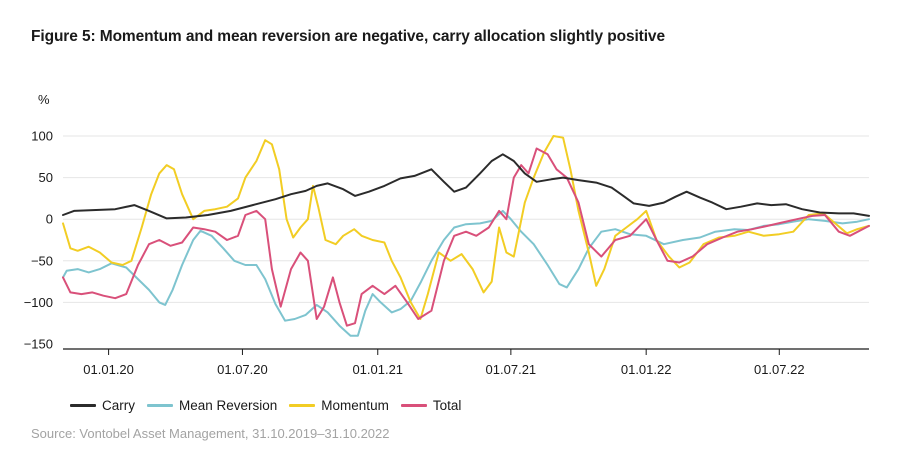  I want to click on legend: Carry Mean Reversion Momentum Total, so click(271, 405).